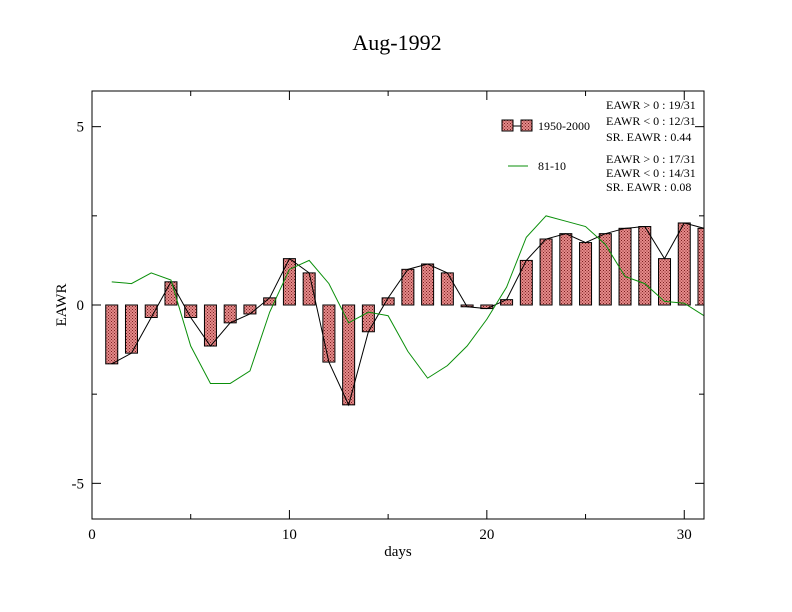 The width and height of the screenshot is (792, 612). Describe the element at coordinates (289, 535) in the screenshot. I see `x-tick-label-10: 10` at that location.